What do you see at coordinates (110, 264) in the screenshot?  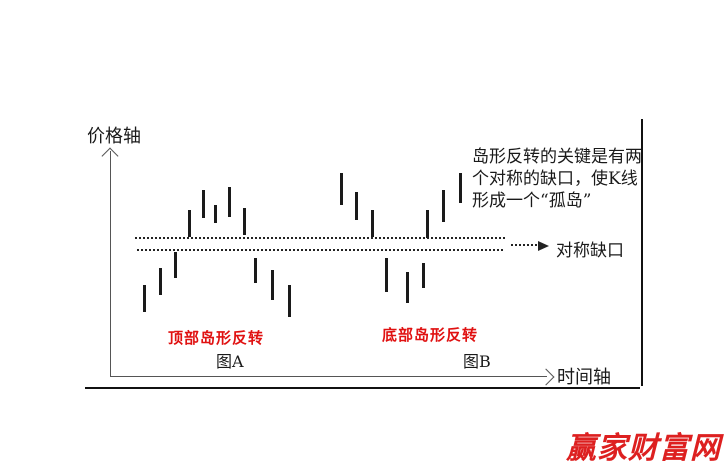 I see `price-axis-line` at bounding box center [110, 264].